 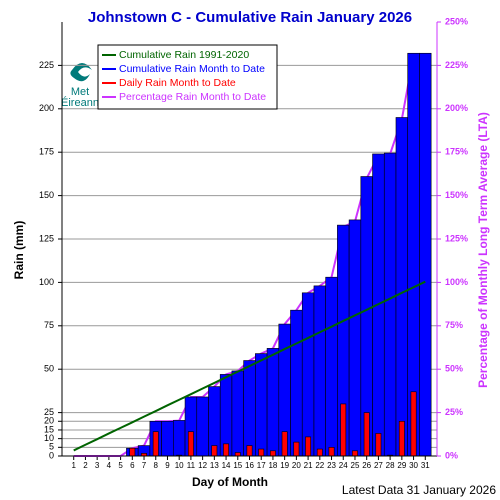 What do you see at coordinates (51, 455) in the screenshot?
I see `y-tick-label: 0` at bounding box center [51, 455].